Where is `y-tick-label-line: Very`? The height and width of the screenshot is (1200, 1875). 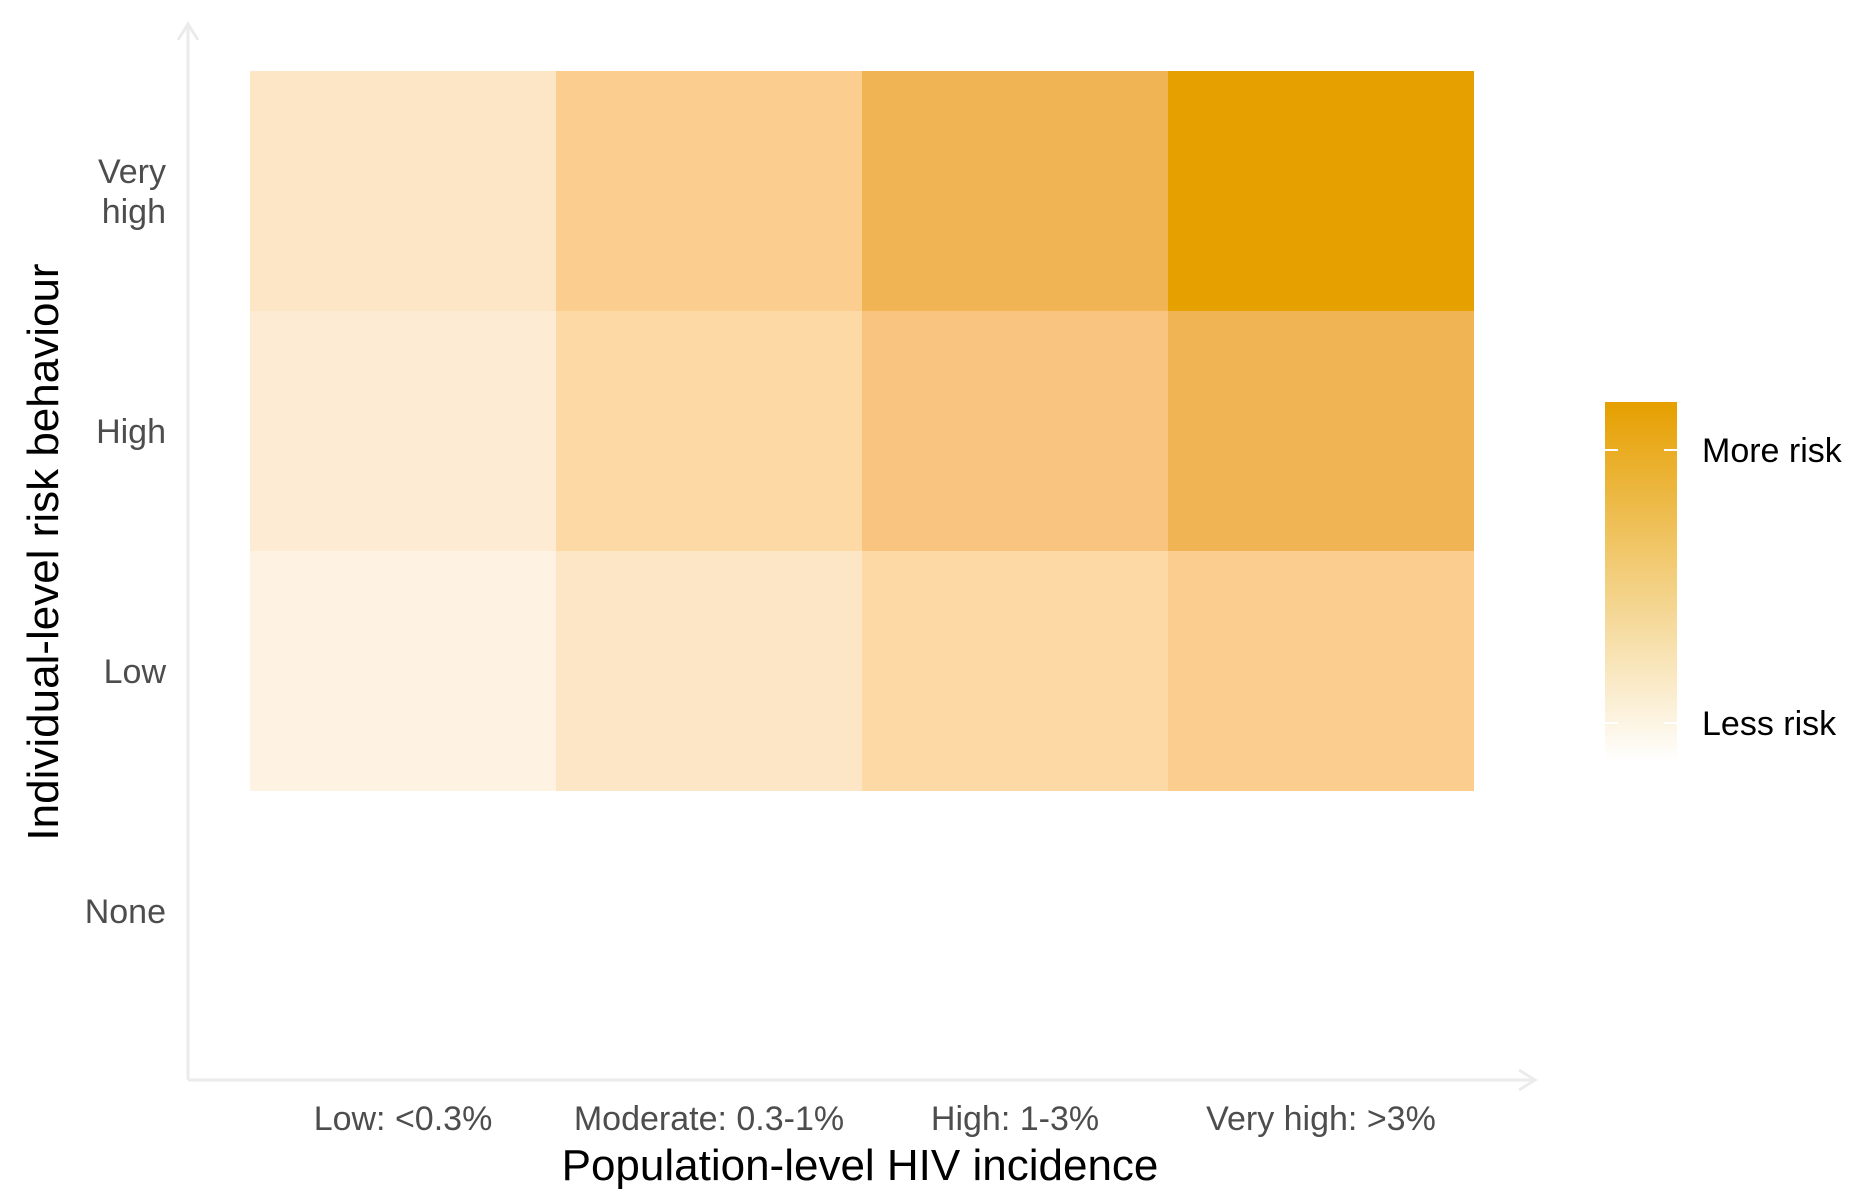 y-tick-label-line: Very is located at coordinates (132, 172).